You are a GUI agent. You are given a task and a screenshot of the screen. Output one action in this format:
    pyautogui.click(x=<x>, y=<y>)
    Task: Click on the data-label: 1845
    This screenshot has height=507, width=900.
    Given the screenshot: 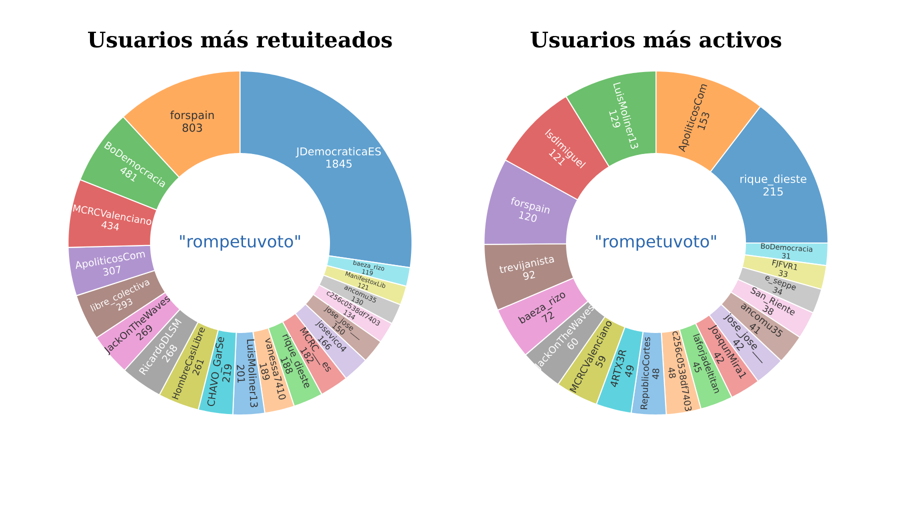 What is the action you would take?
    pyautogui.click(x=339, y=164)
    